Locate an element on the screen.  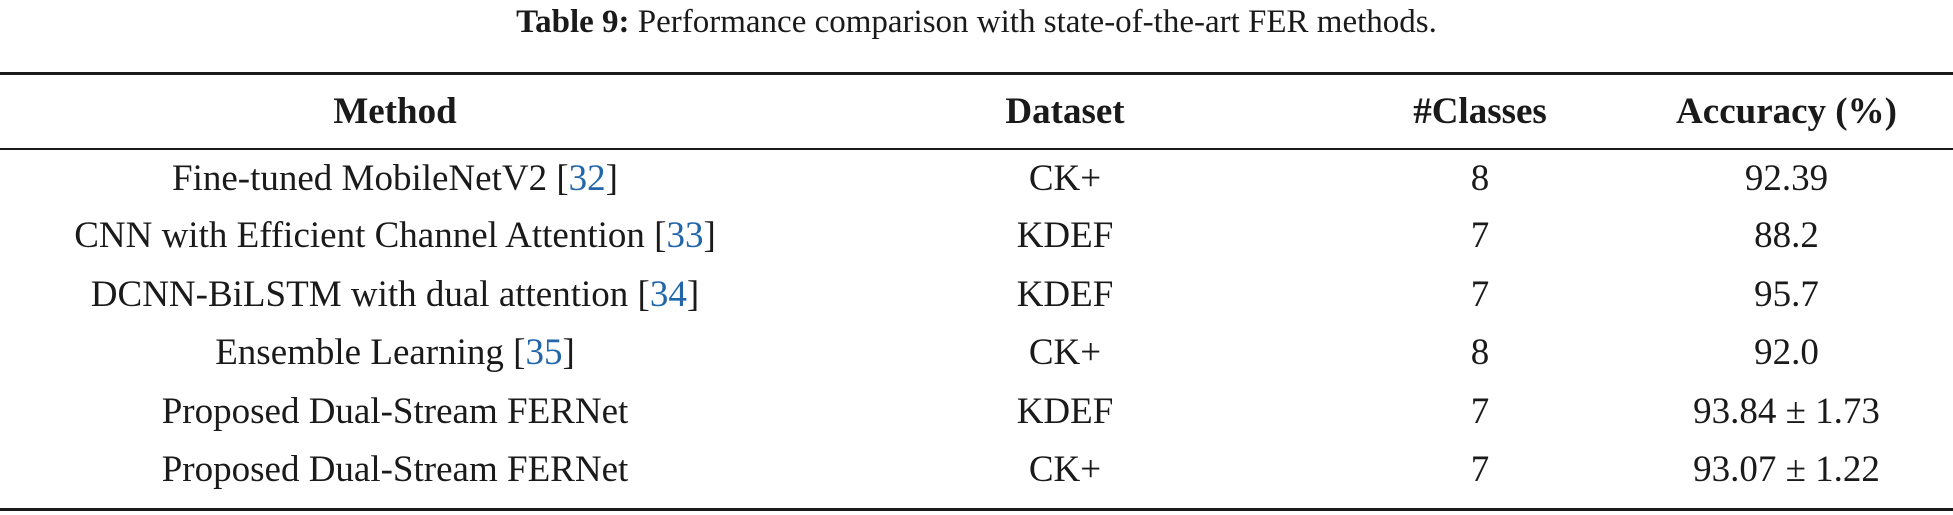
citation-link: 32 is located at coordinates (587, 178).